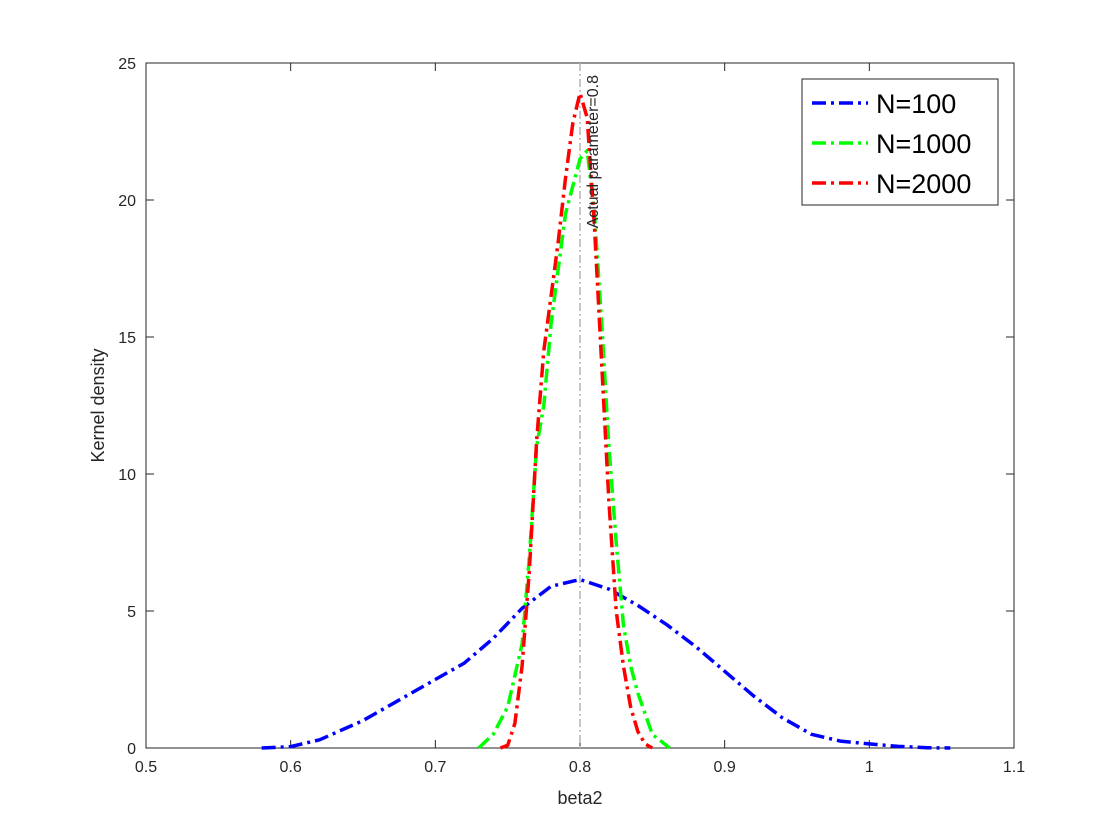 Image resolution: width=1120 pixels, height=840 pixels. Describe the element at coordinates (98, 405) in the screenshot. I see `y-axis-label: Kernel density` at that location.